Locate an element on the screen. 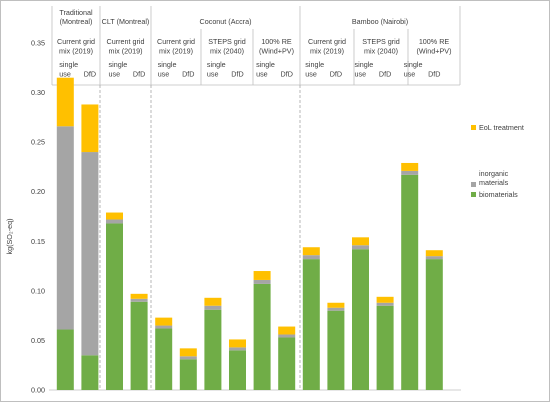  y-tick-label: 0.05 is located at coordinates (38, 340).